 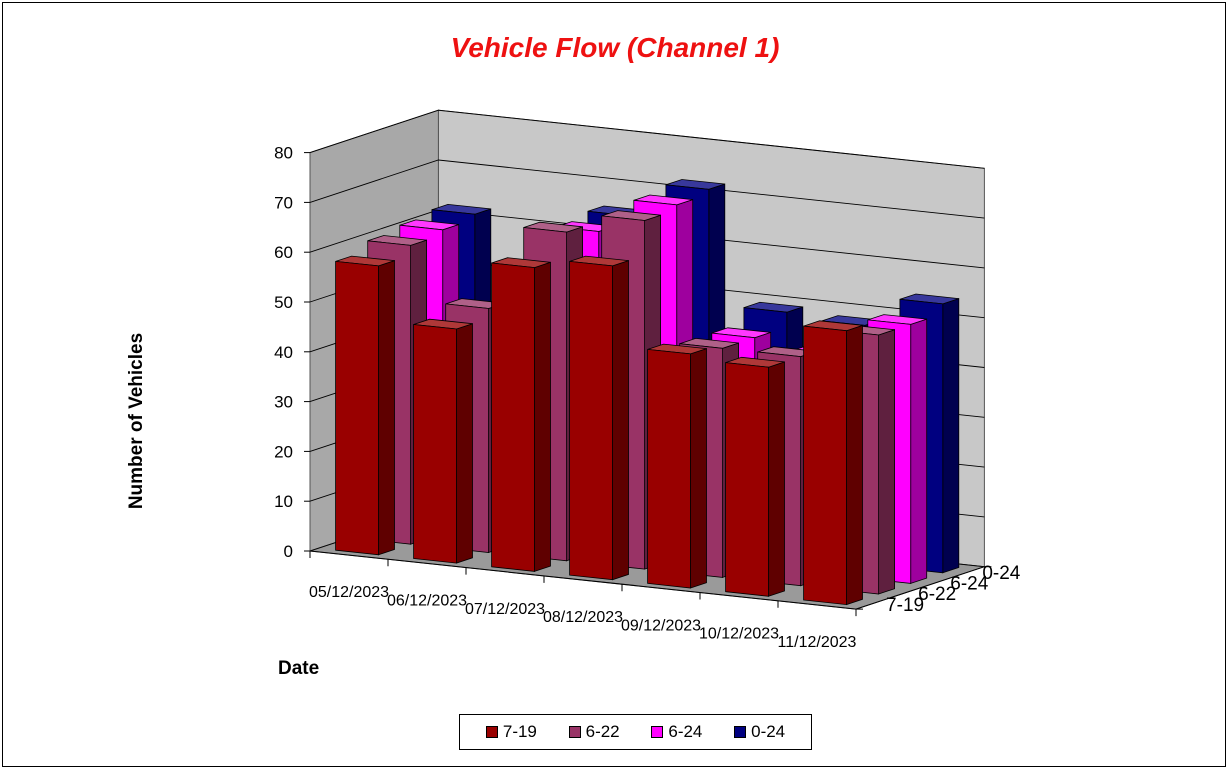 What do you see at coordinates (615, 47) in the screenshot?
I see `chart-title: Vehicle Flow (Channel 1)` at bounding box center [615, 47].